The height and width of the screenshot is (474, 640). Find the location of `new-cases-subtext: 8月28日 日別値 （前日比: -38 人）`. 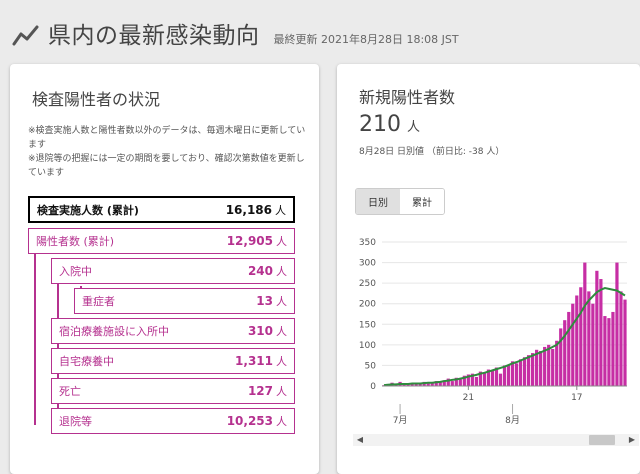

new-cases-subtext: 8月28日 日別値 （前日比: -38 人） is located at coordinates (432, 152).